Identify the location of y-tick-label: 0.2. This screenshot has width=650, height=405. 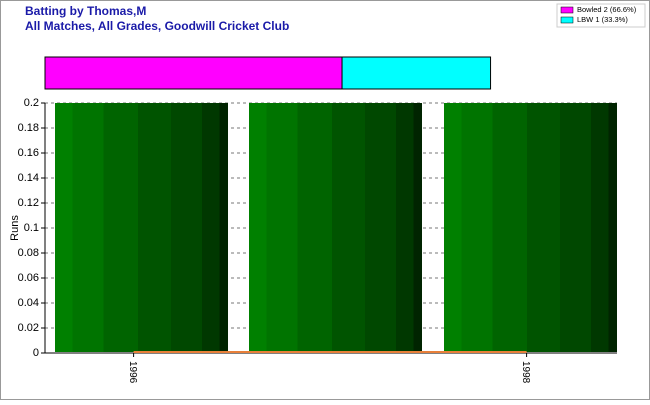
(31, 103).